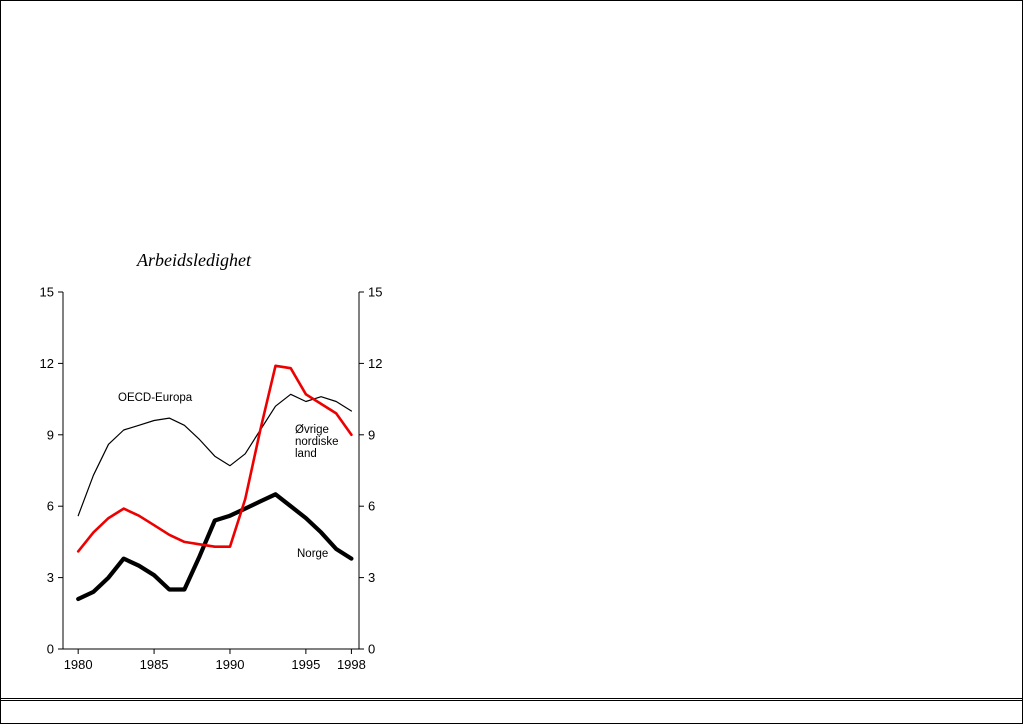 This screenshot has width=1023, height=724. Describe the element at coordinates (371, 577) in the screenshot. I see `y-tick-label-right: 3` at that location.